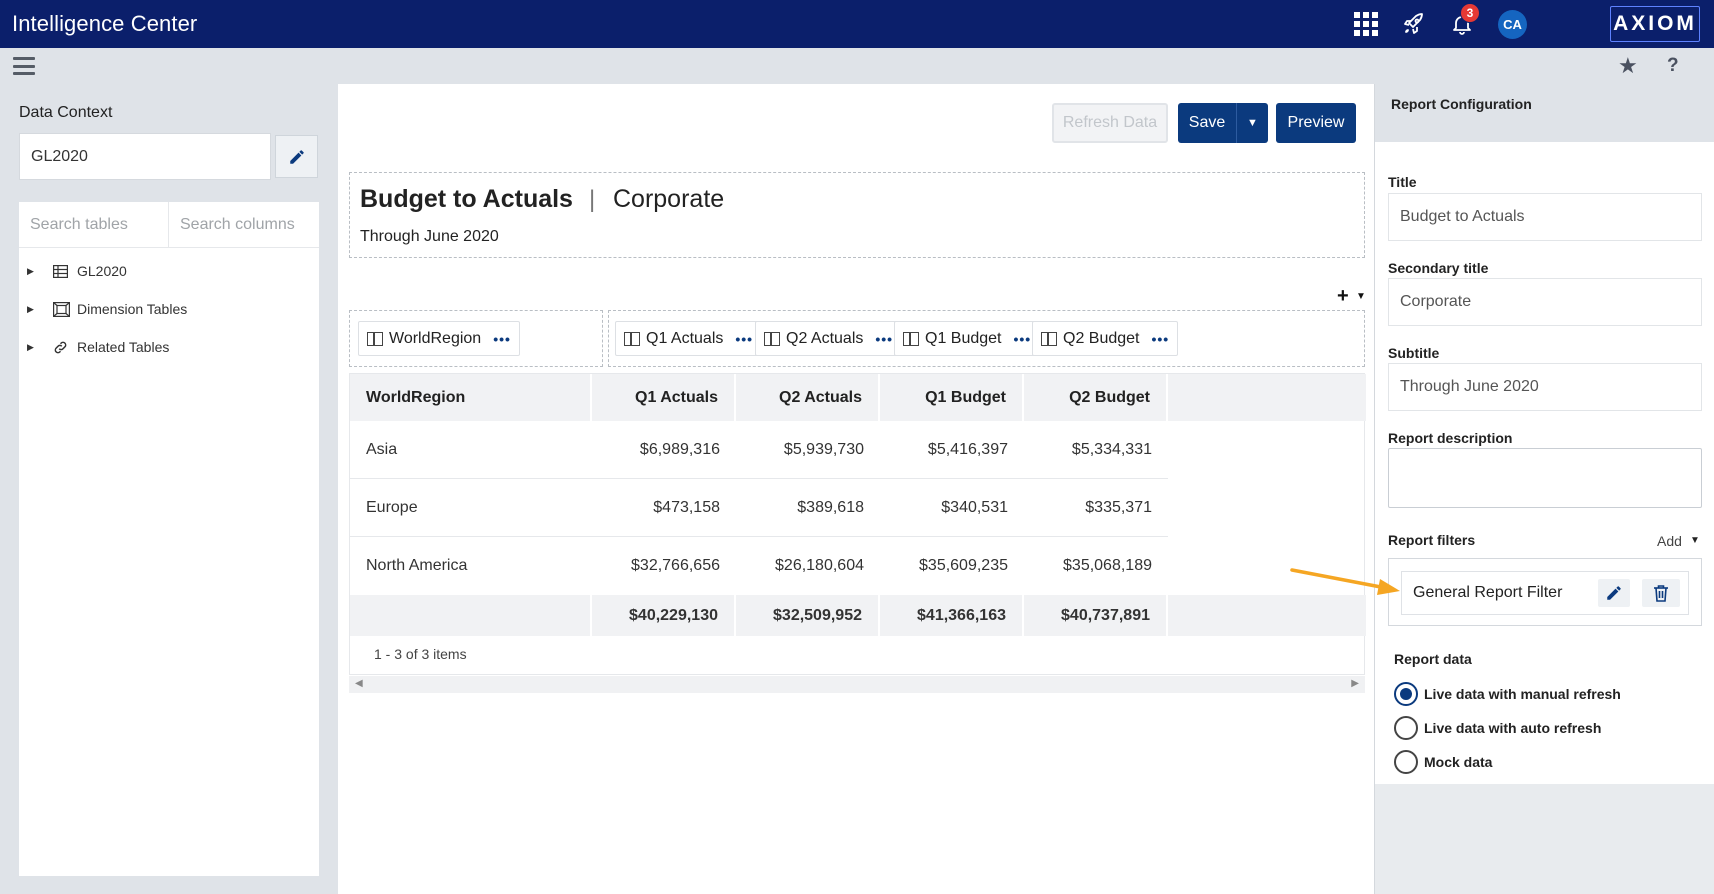 Image resolution: width=1714 pixels, height=894 pixels. Describe the element at coordinates (675, 565) in the screenshot. I see `table-cell: $32,766,656` at that location.